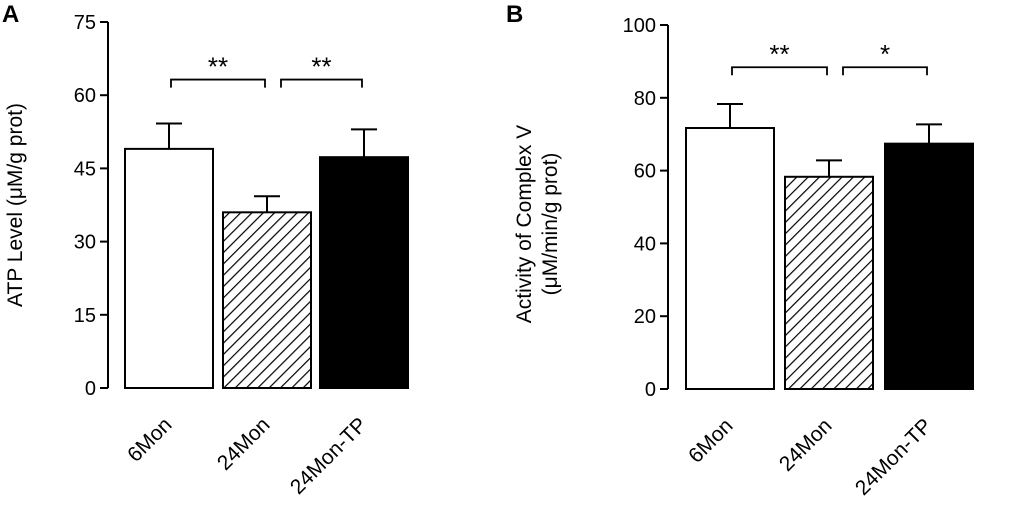  Describe the element at coordinates (650, 390) in the screenshot. I see `panel-b-y-tick-label: 0` at that location.